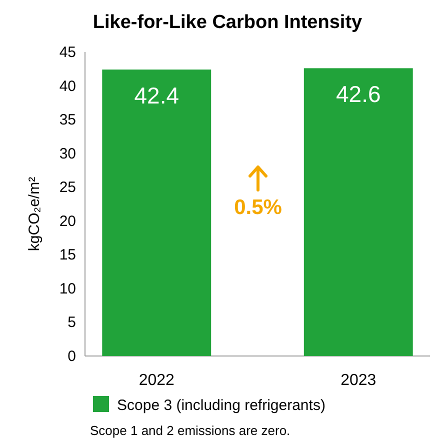 Image resolution: width=435 pixels, height=439 pixels. What do you see at coordinates (72, 323) in the screenshot?
I see `y-tick-label: 5` at bounding box center [72, 323].